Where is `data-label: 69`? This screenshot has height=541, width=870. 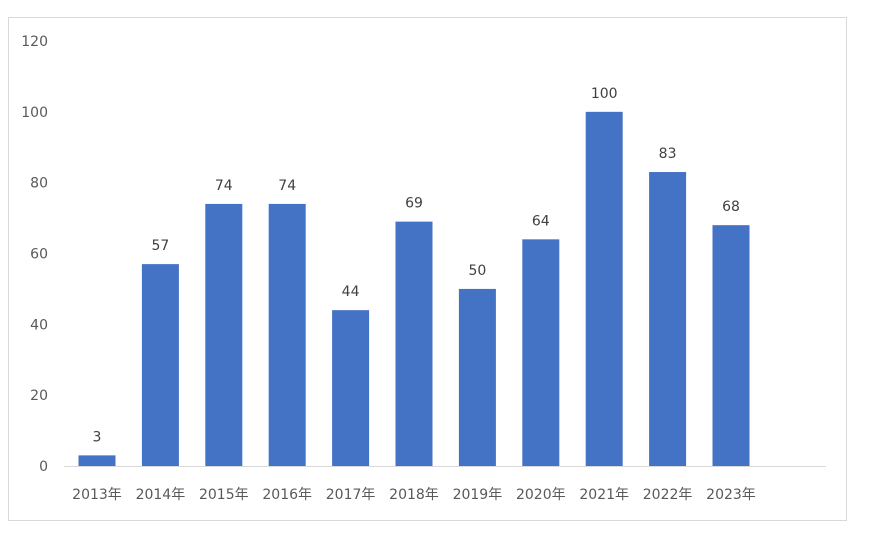 data-label: 69 is located at coordinates (414, 204).